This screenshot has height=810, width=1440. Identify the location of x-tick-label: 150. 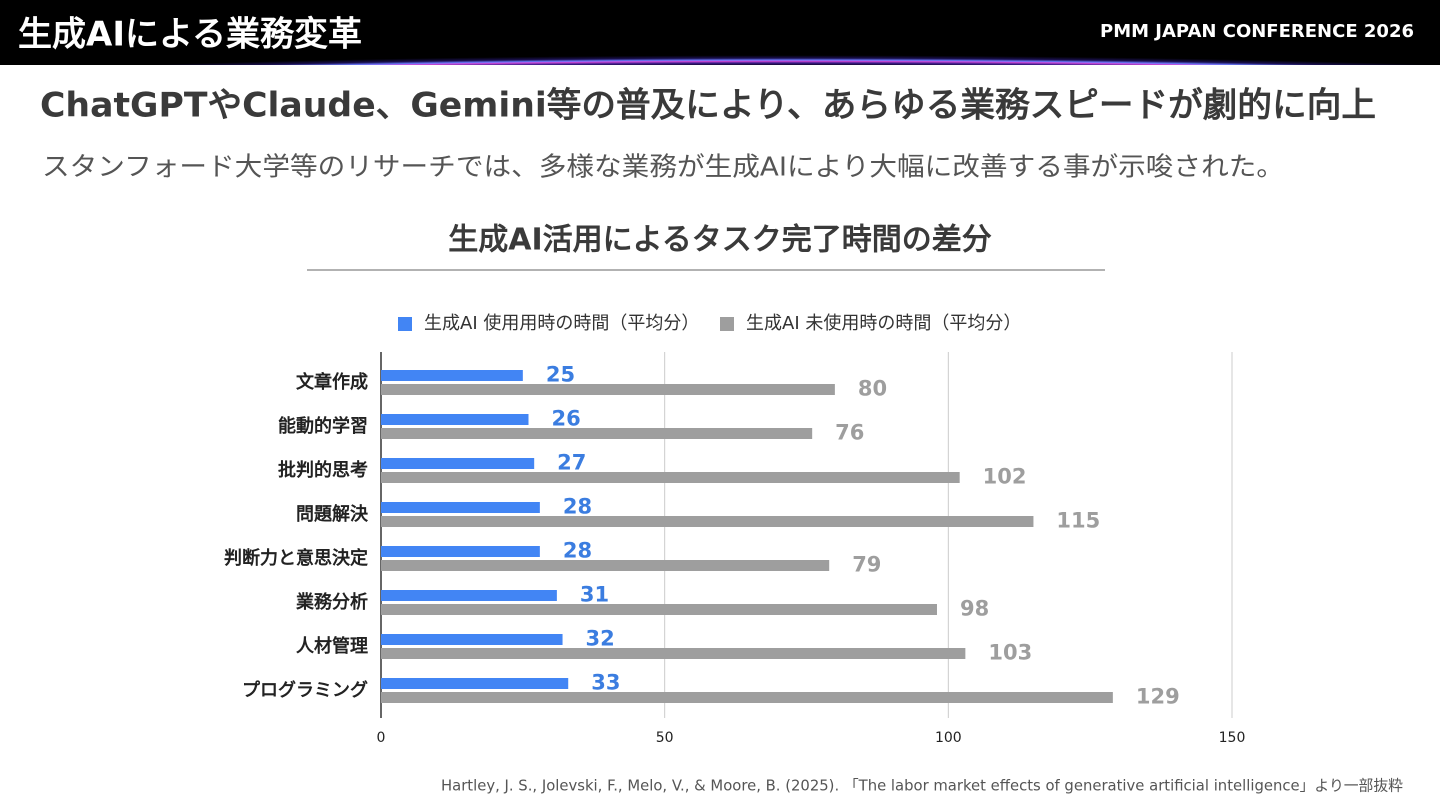
(1232, 738).